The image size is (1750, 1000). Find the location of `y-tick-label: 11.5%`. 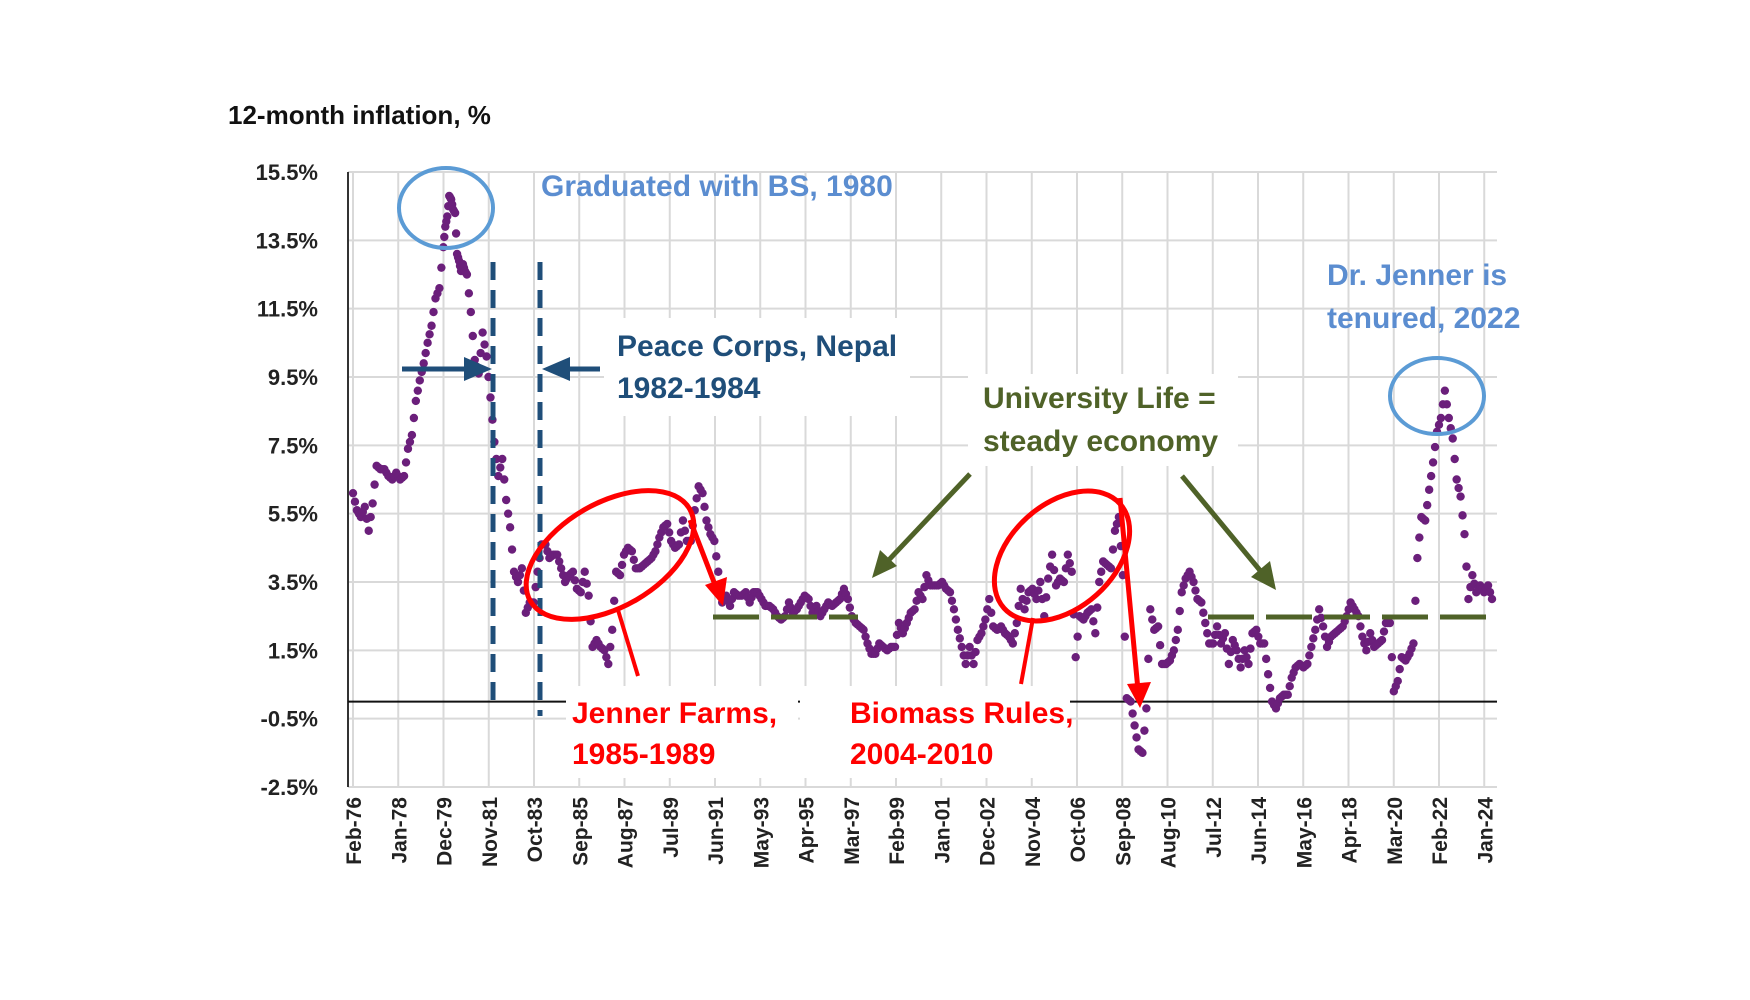

y-tick-label: 11.5% is located at coordinates (287, 309).